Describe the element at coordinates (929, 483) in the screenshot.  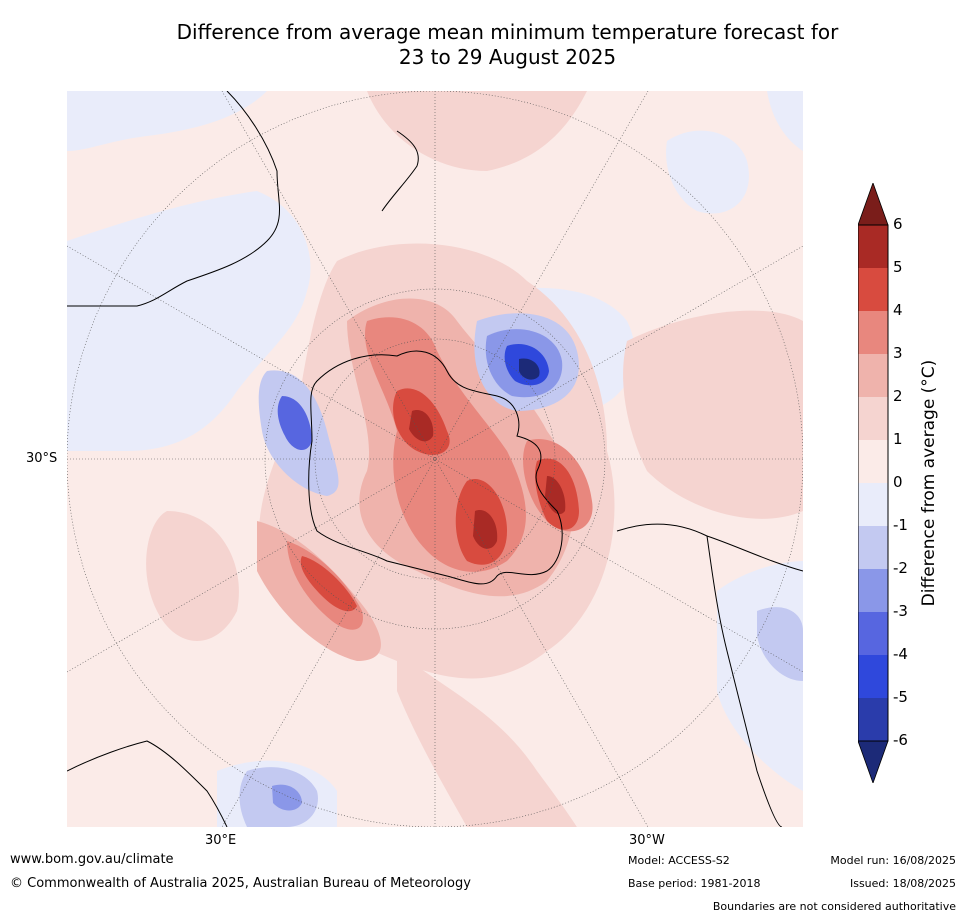
I see `colorbar-title: Difference from average (°C)` at that location.